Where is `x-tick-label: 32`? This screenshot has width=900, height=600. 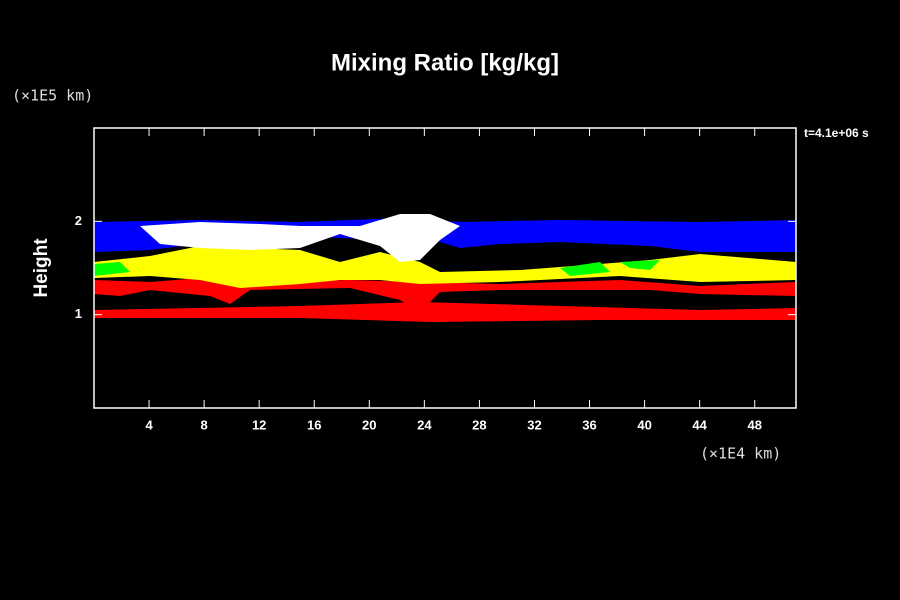 x-tick-label: 32 is located at coordinates (534, 424).